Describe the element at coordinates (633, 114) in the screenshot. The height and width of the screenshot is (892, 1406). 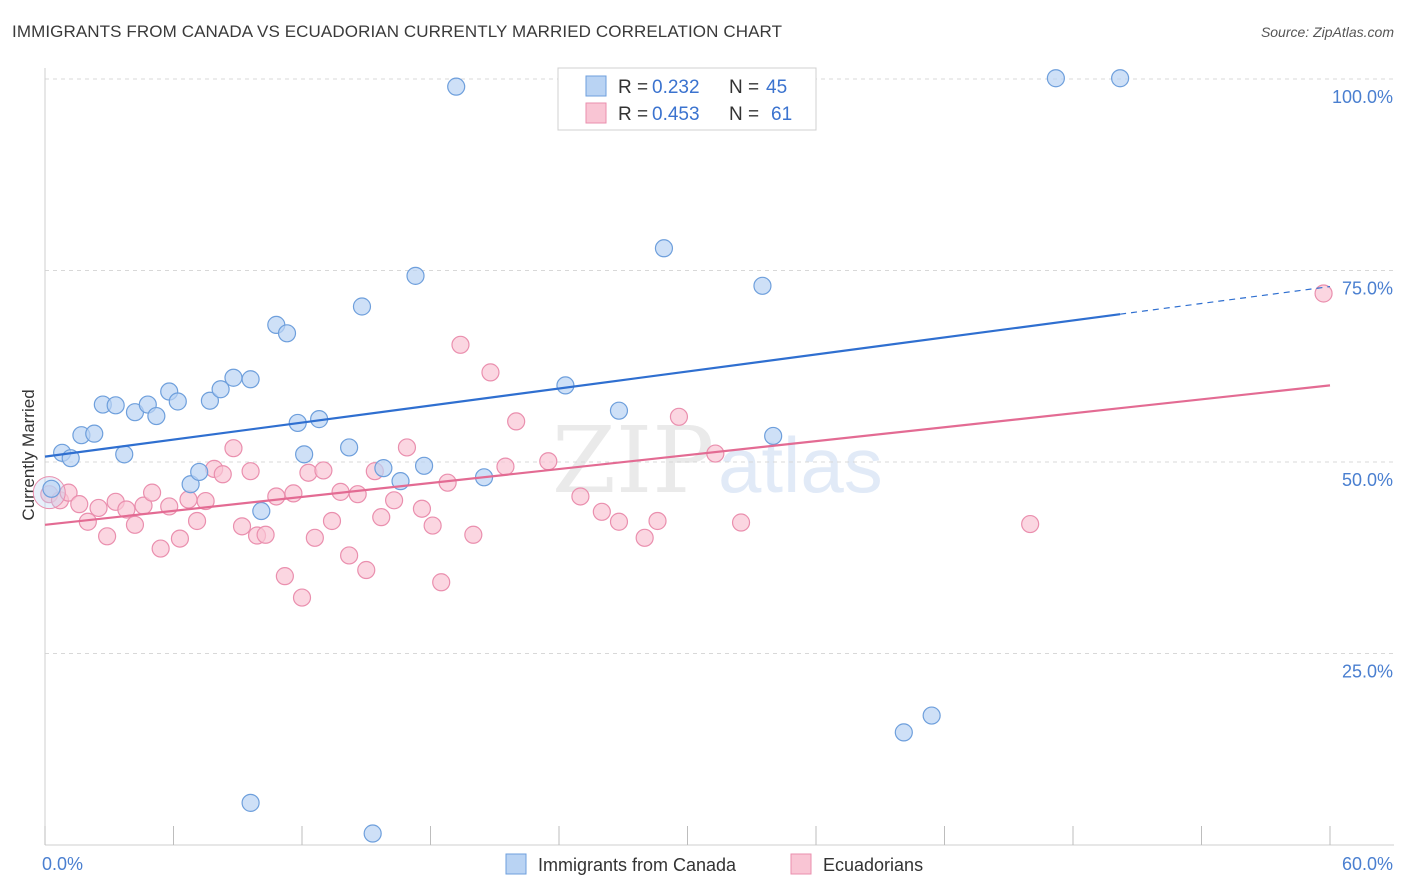
I see `stats-r-label-ecuadorians: R =` at that location.